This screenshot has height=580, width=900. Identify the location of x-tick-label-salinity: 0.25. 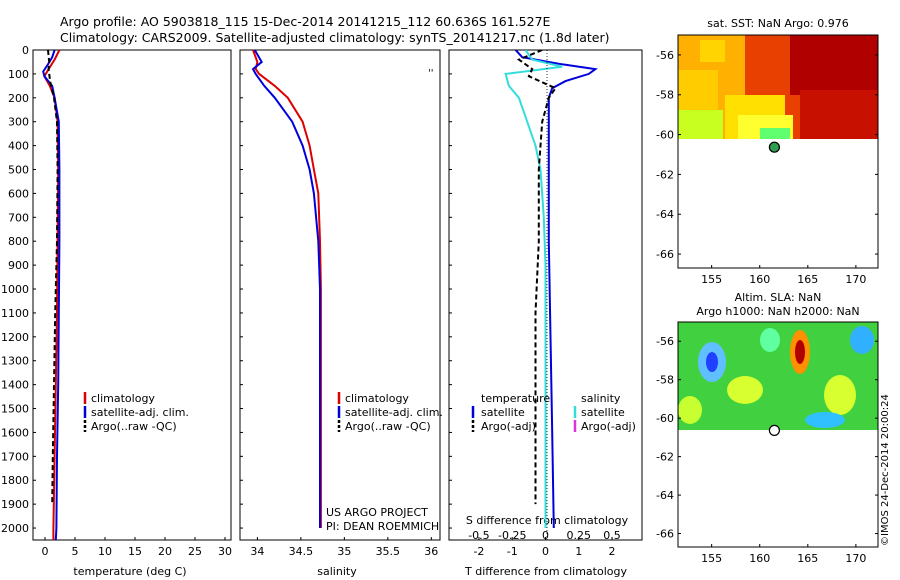
(579, 535).